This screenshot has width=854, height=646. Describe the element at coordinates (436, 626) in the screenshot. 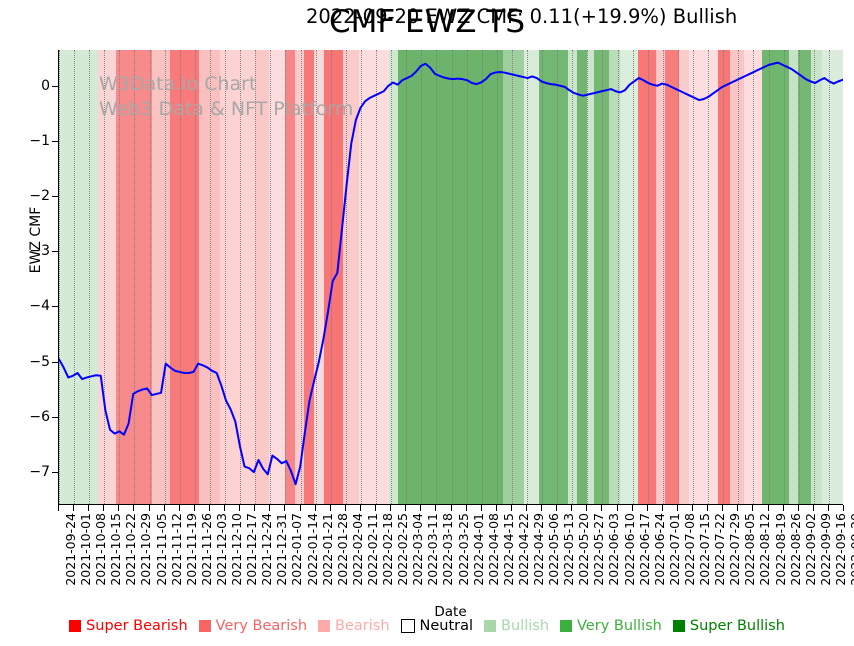

I see `legend-item: Neutral` at that location.